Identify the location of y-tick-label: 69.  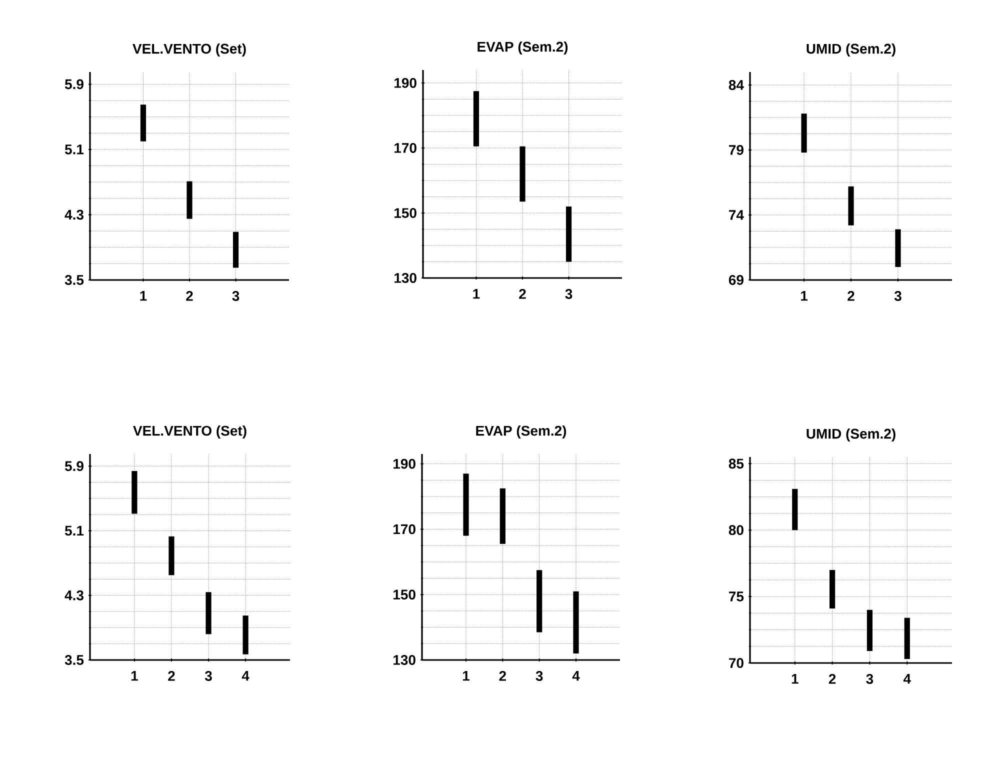
(736, 280).